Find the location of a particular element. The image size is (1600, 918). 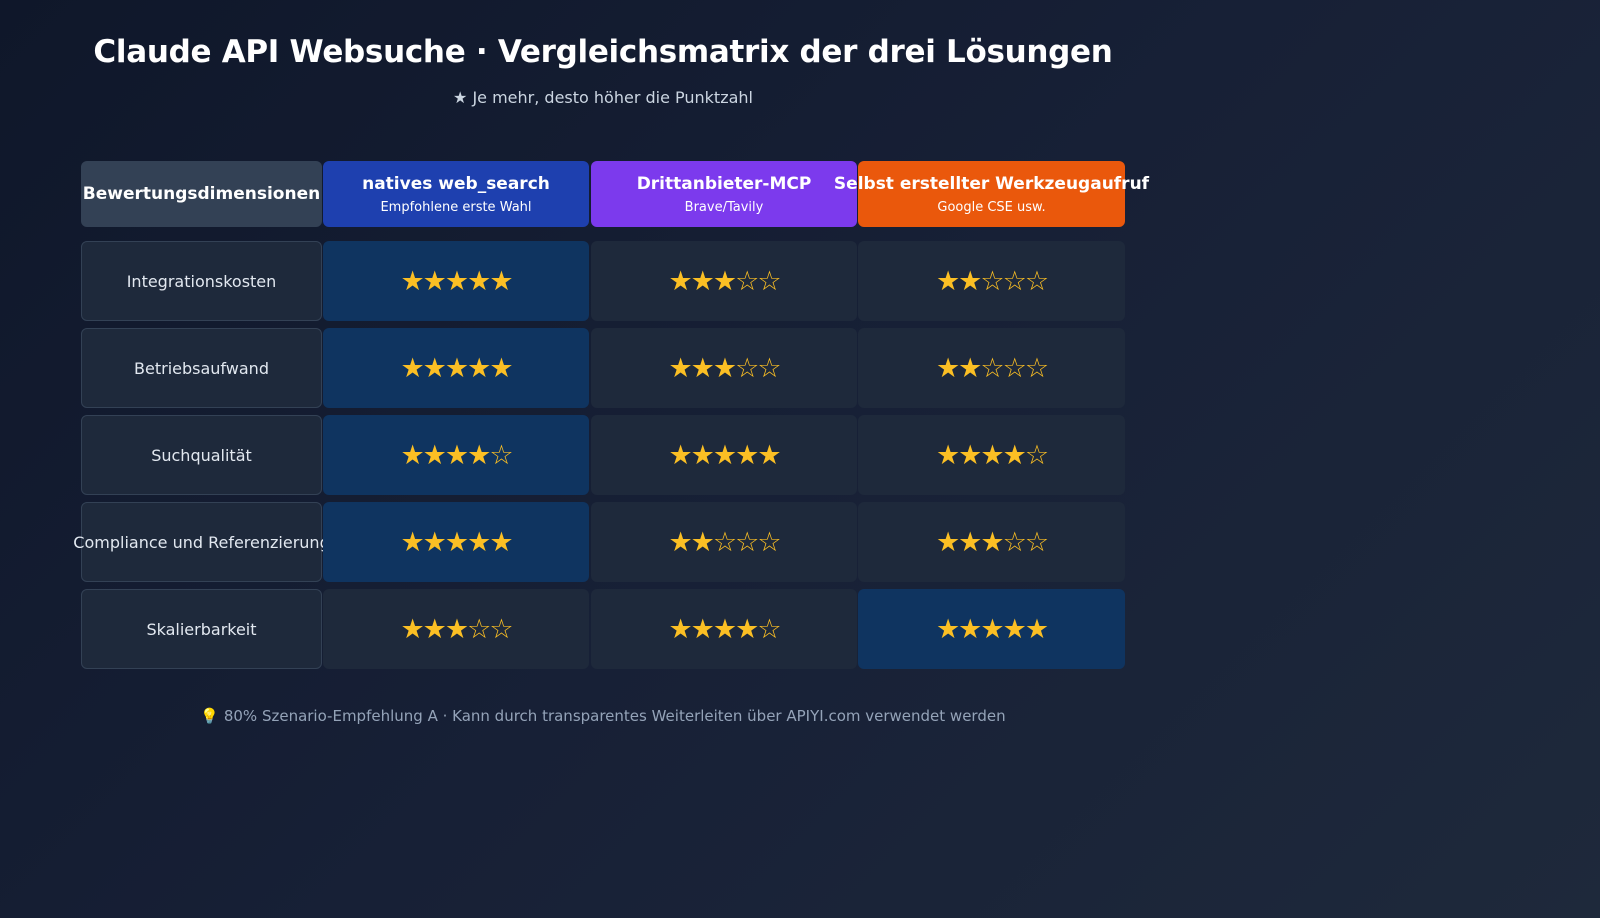

row-label: Skalierbarkeit is located at coordinates (201, 629).